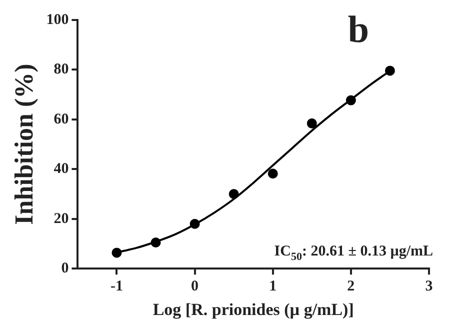 Image resolution: width=451 pixels, height=331 pixels. I want to click on x-tick-label: 3, so click(429, 286).